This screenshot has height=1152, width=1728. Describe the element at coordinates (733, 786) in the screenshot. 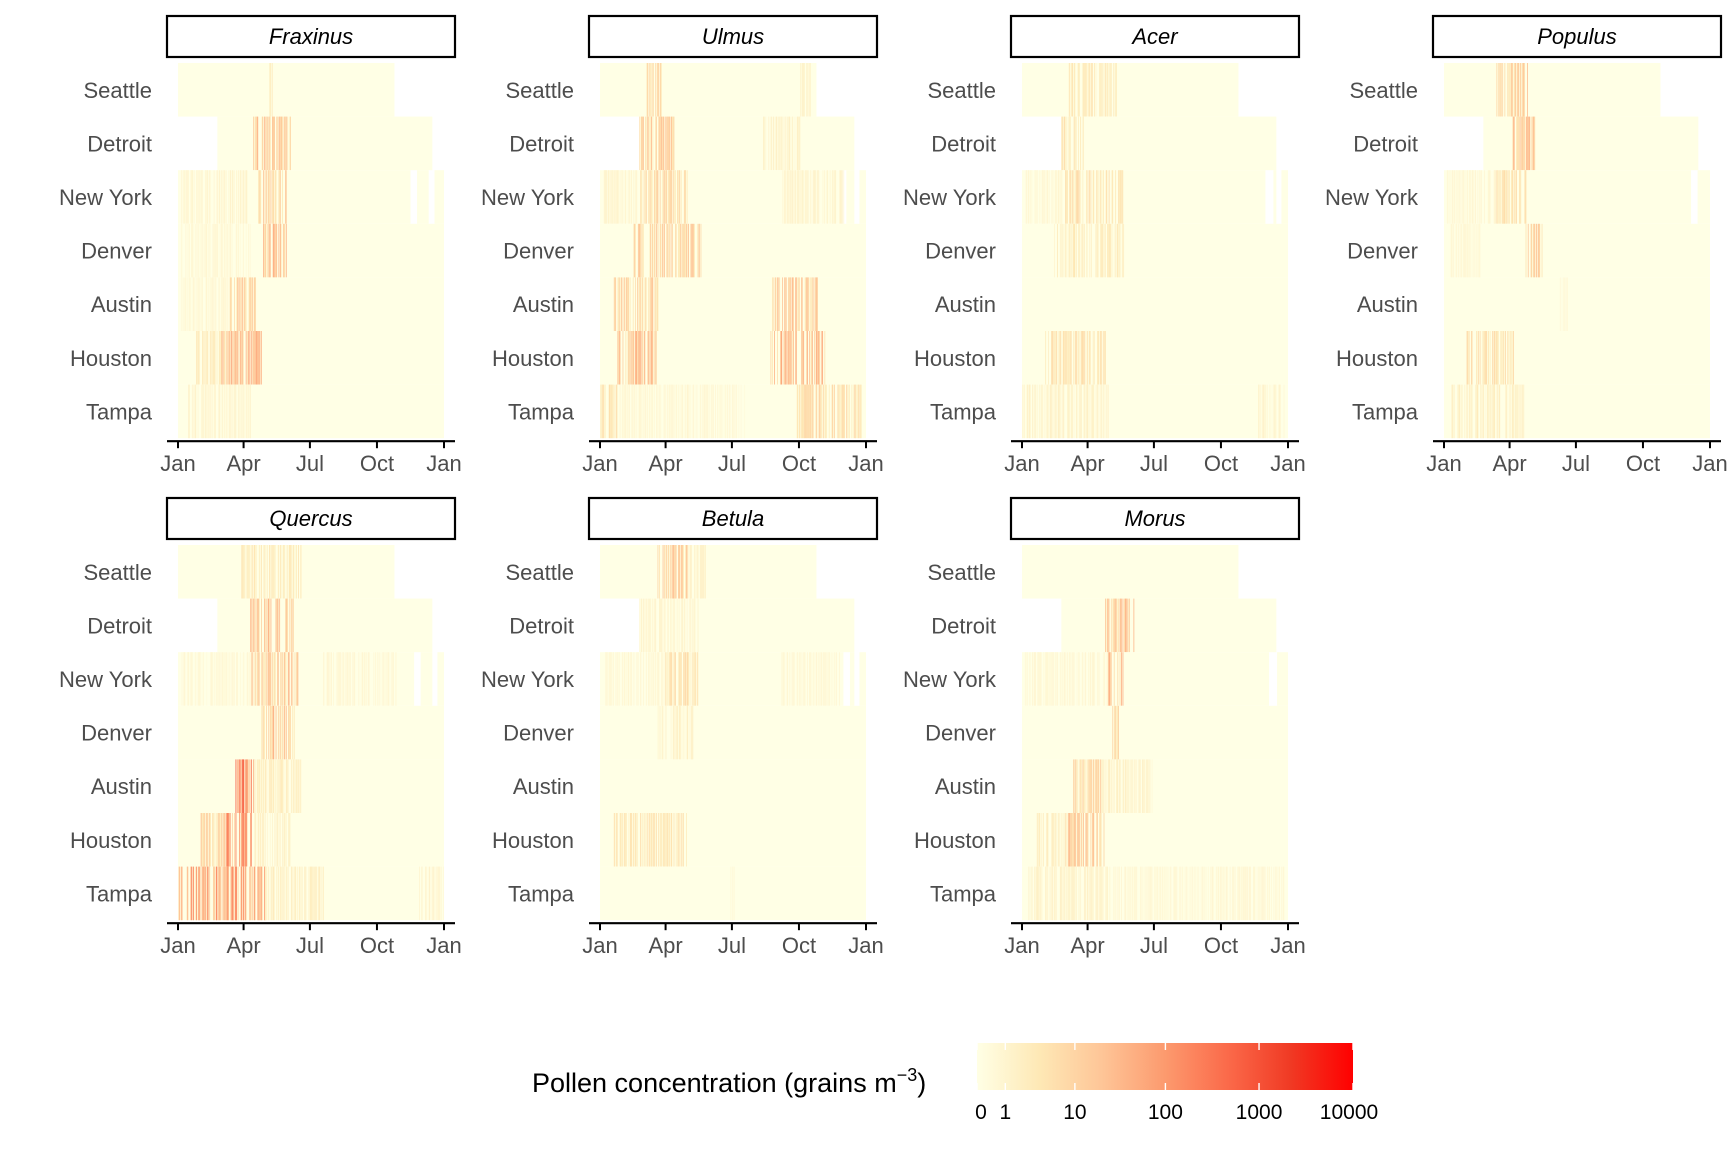

I see `heat-row-bg` at that location.